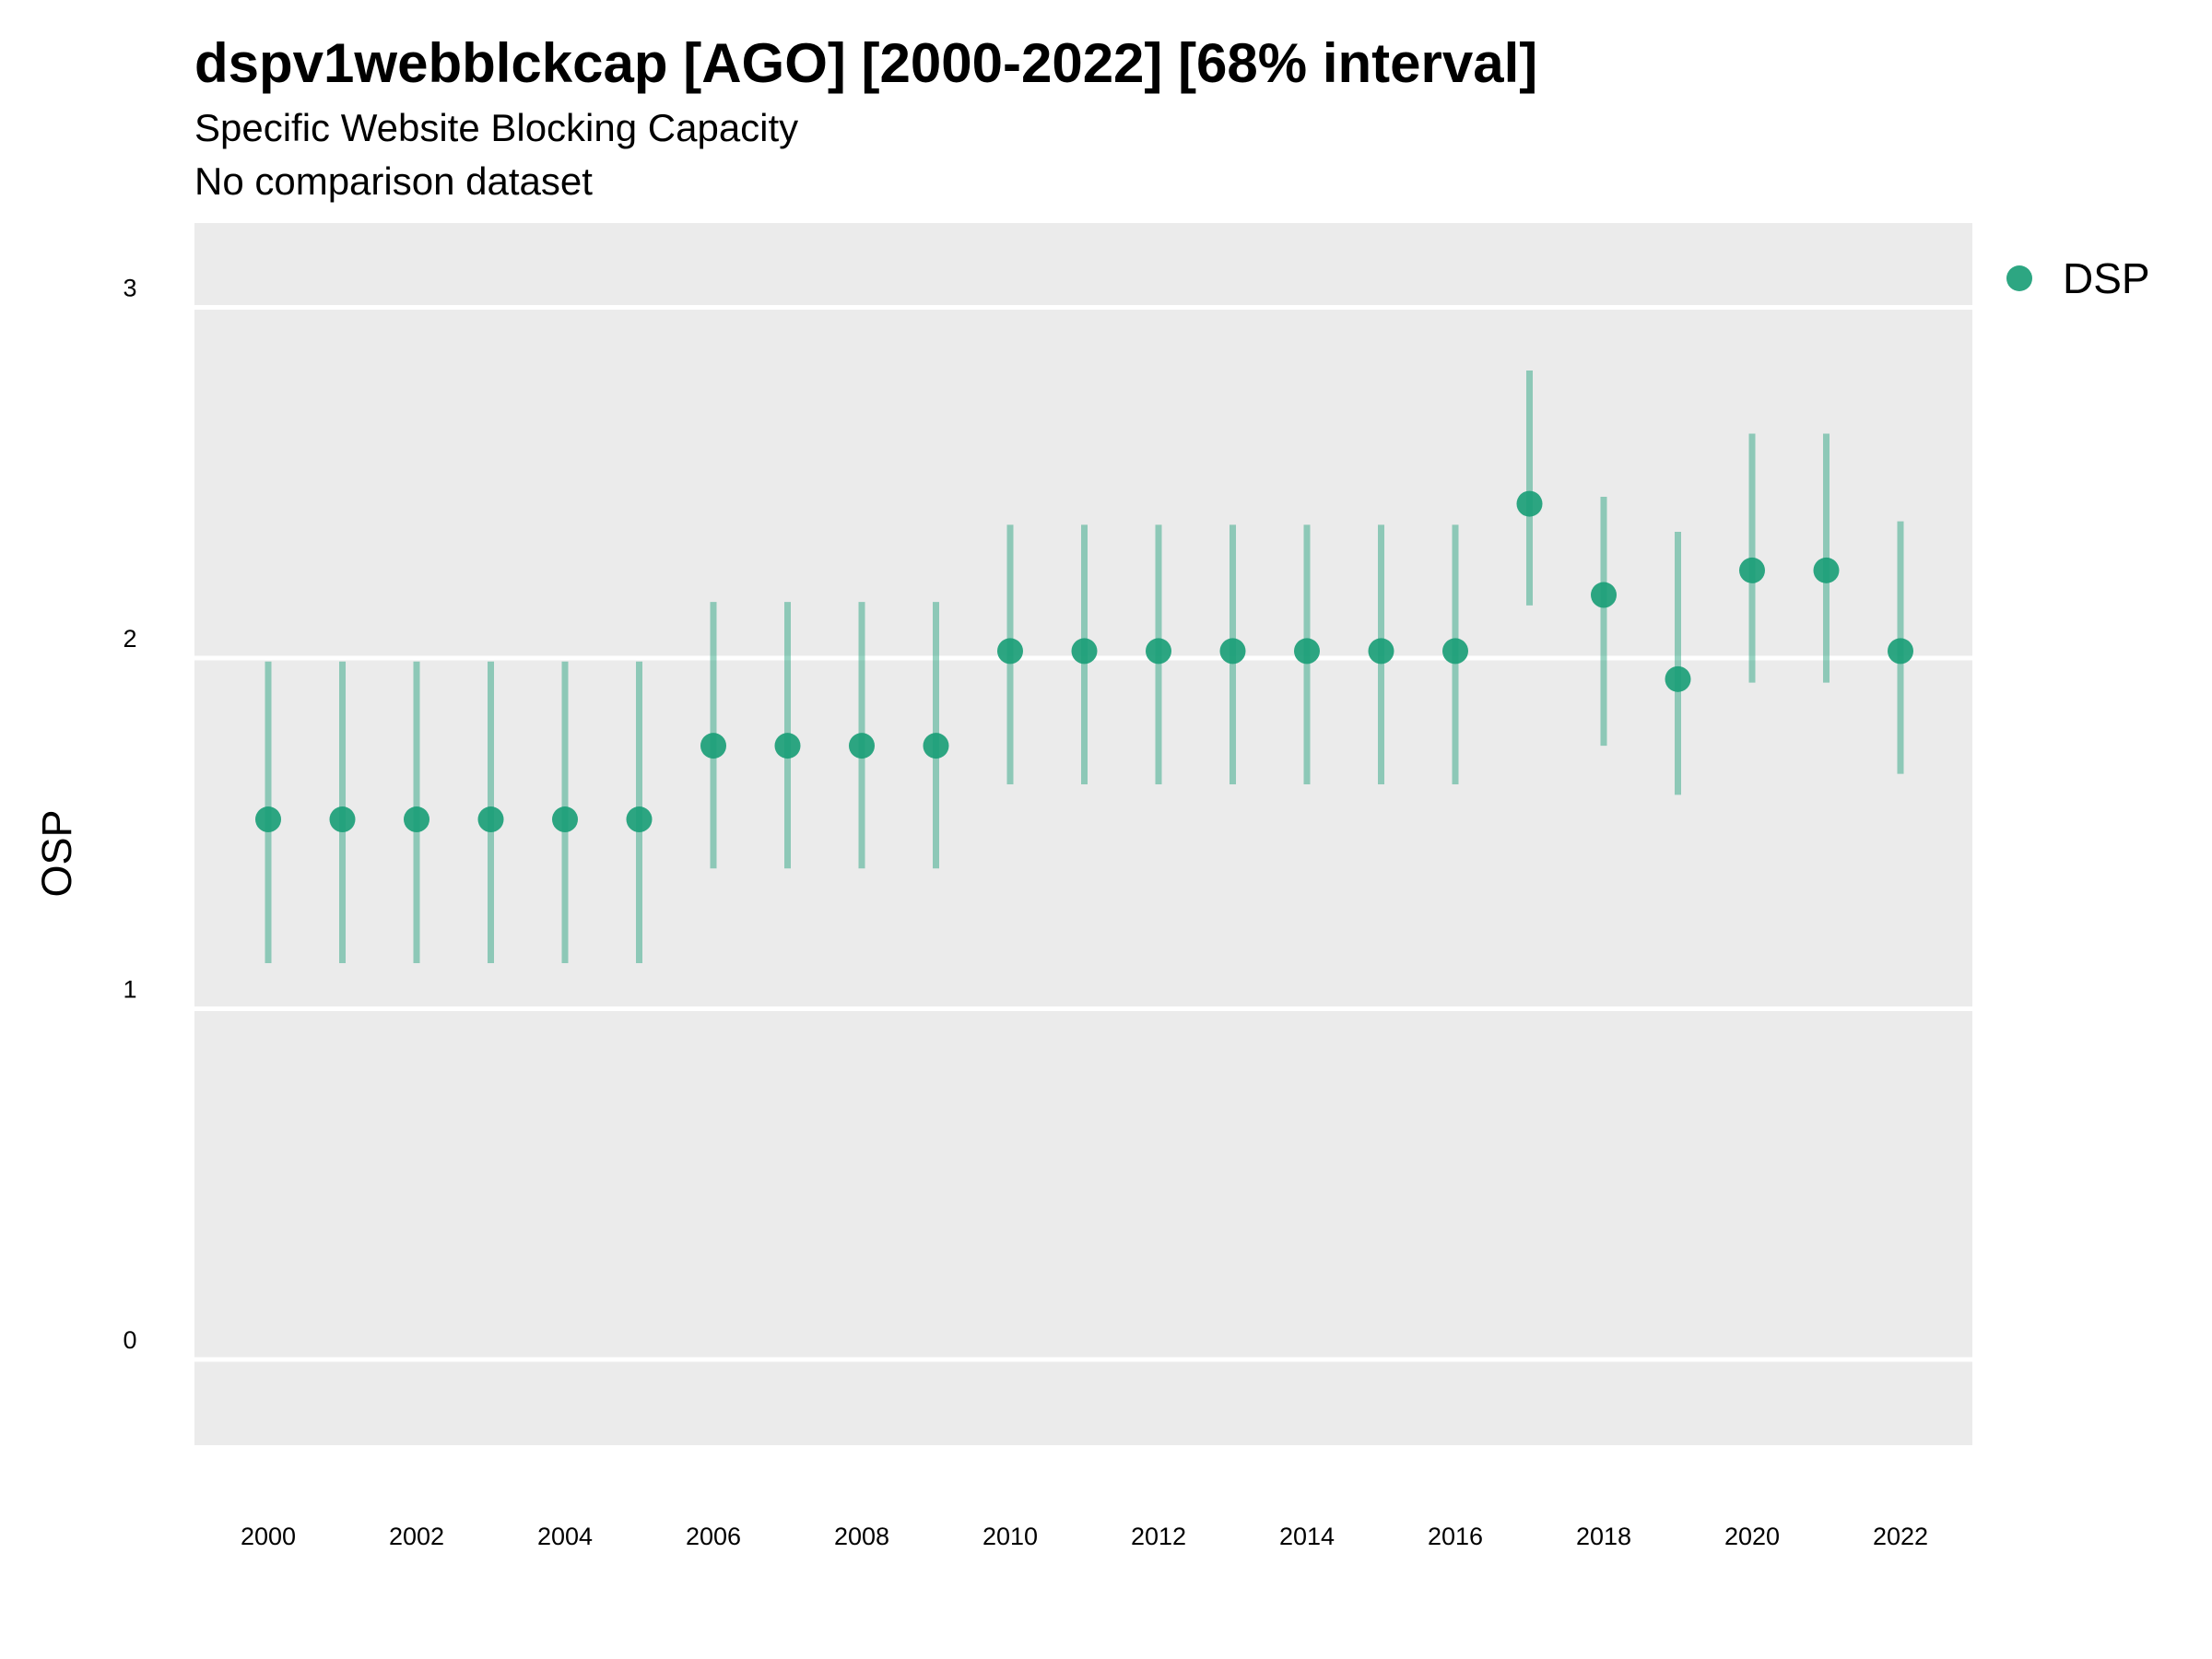 The image size is (2212, 1659). I want to click on x-tick-label: 2002, so click(416, 1536).